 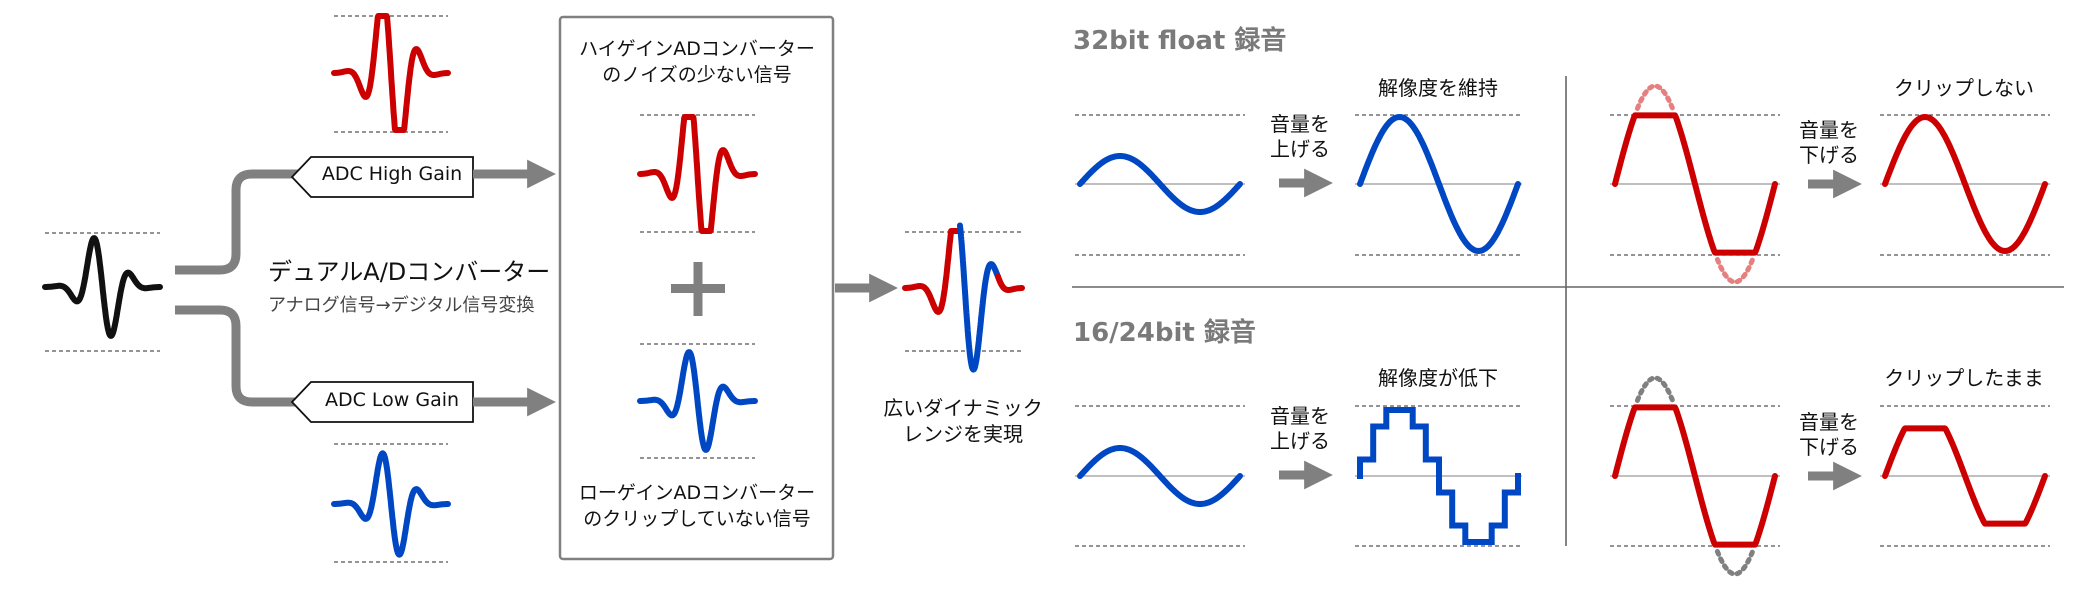 I want to click on int-clip-label: クリップしたまま, so click(x=1964, y=378).